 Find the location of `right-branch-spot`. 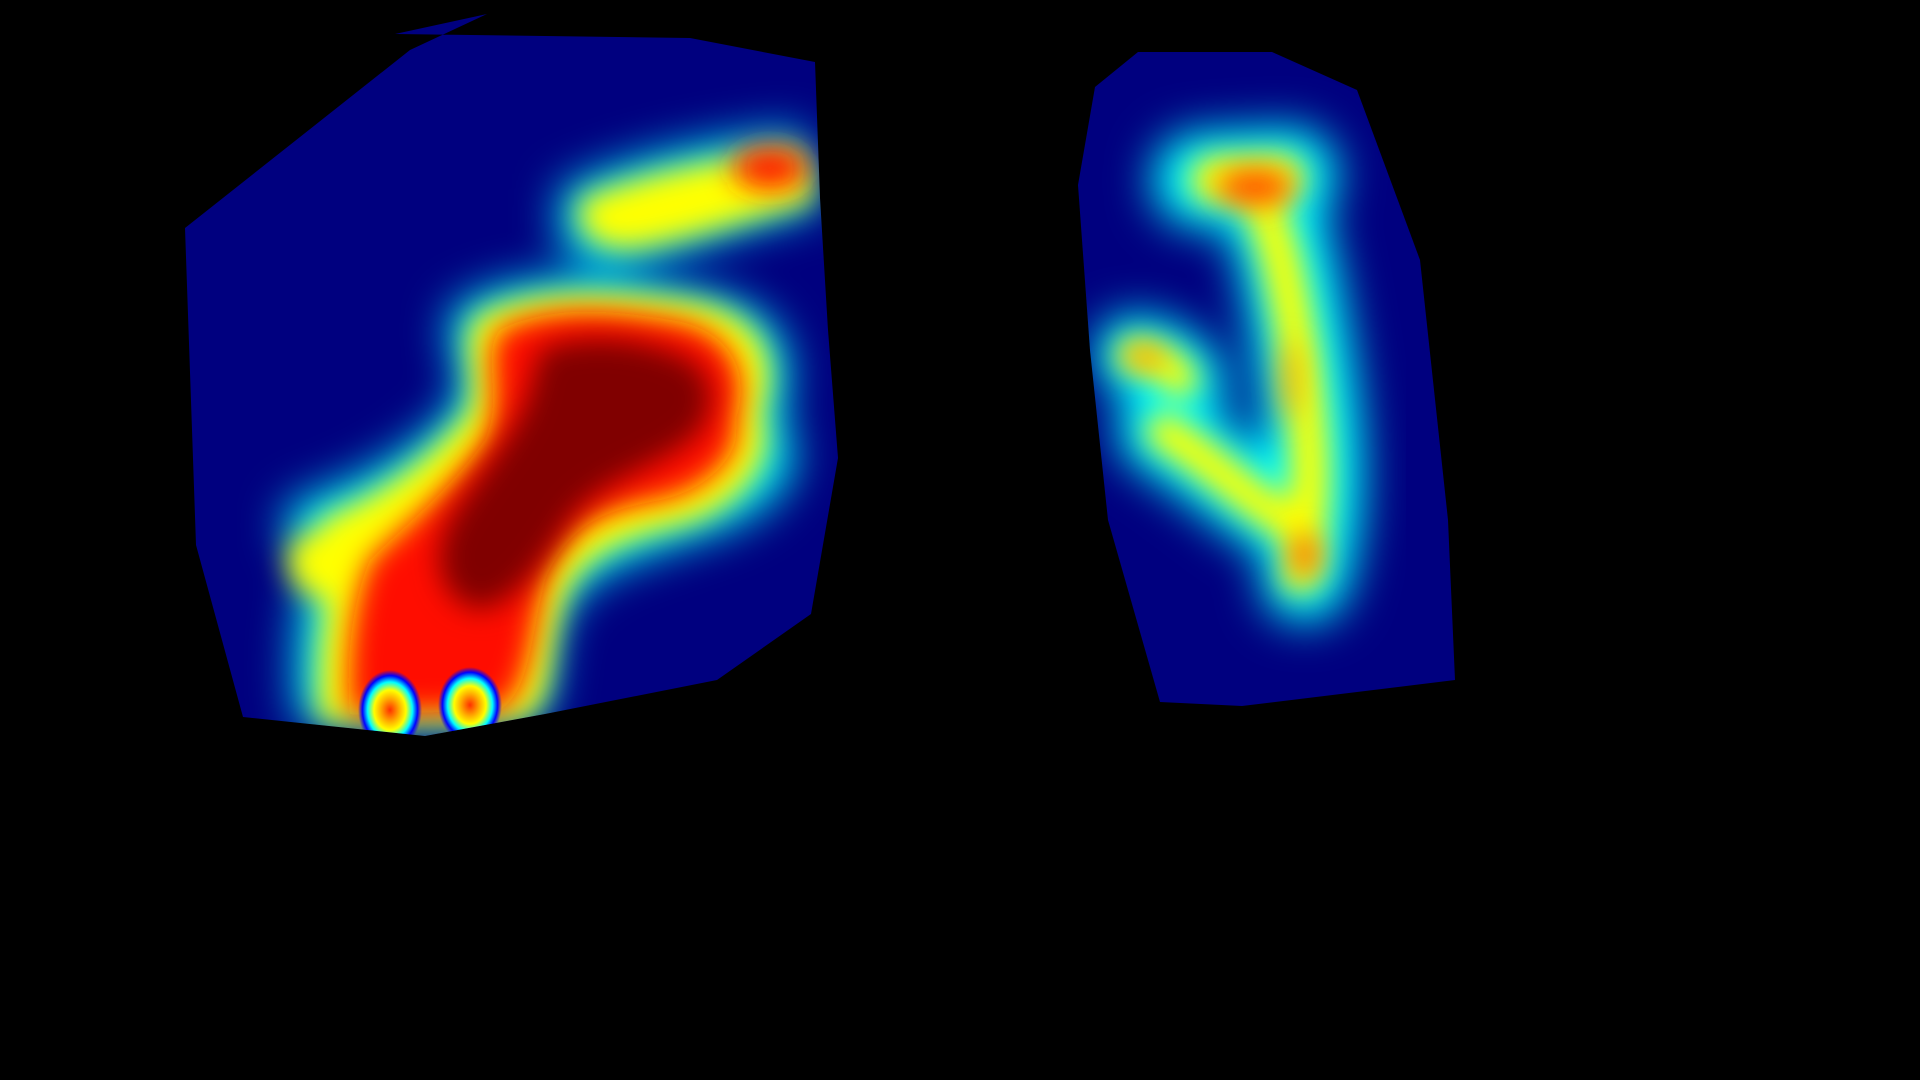

right-branch-spot is located at coordinates (1305, 555).